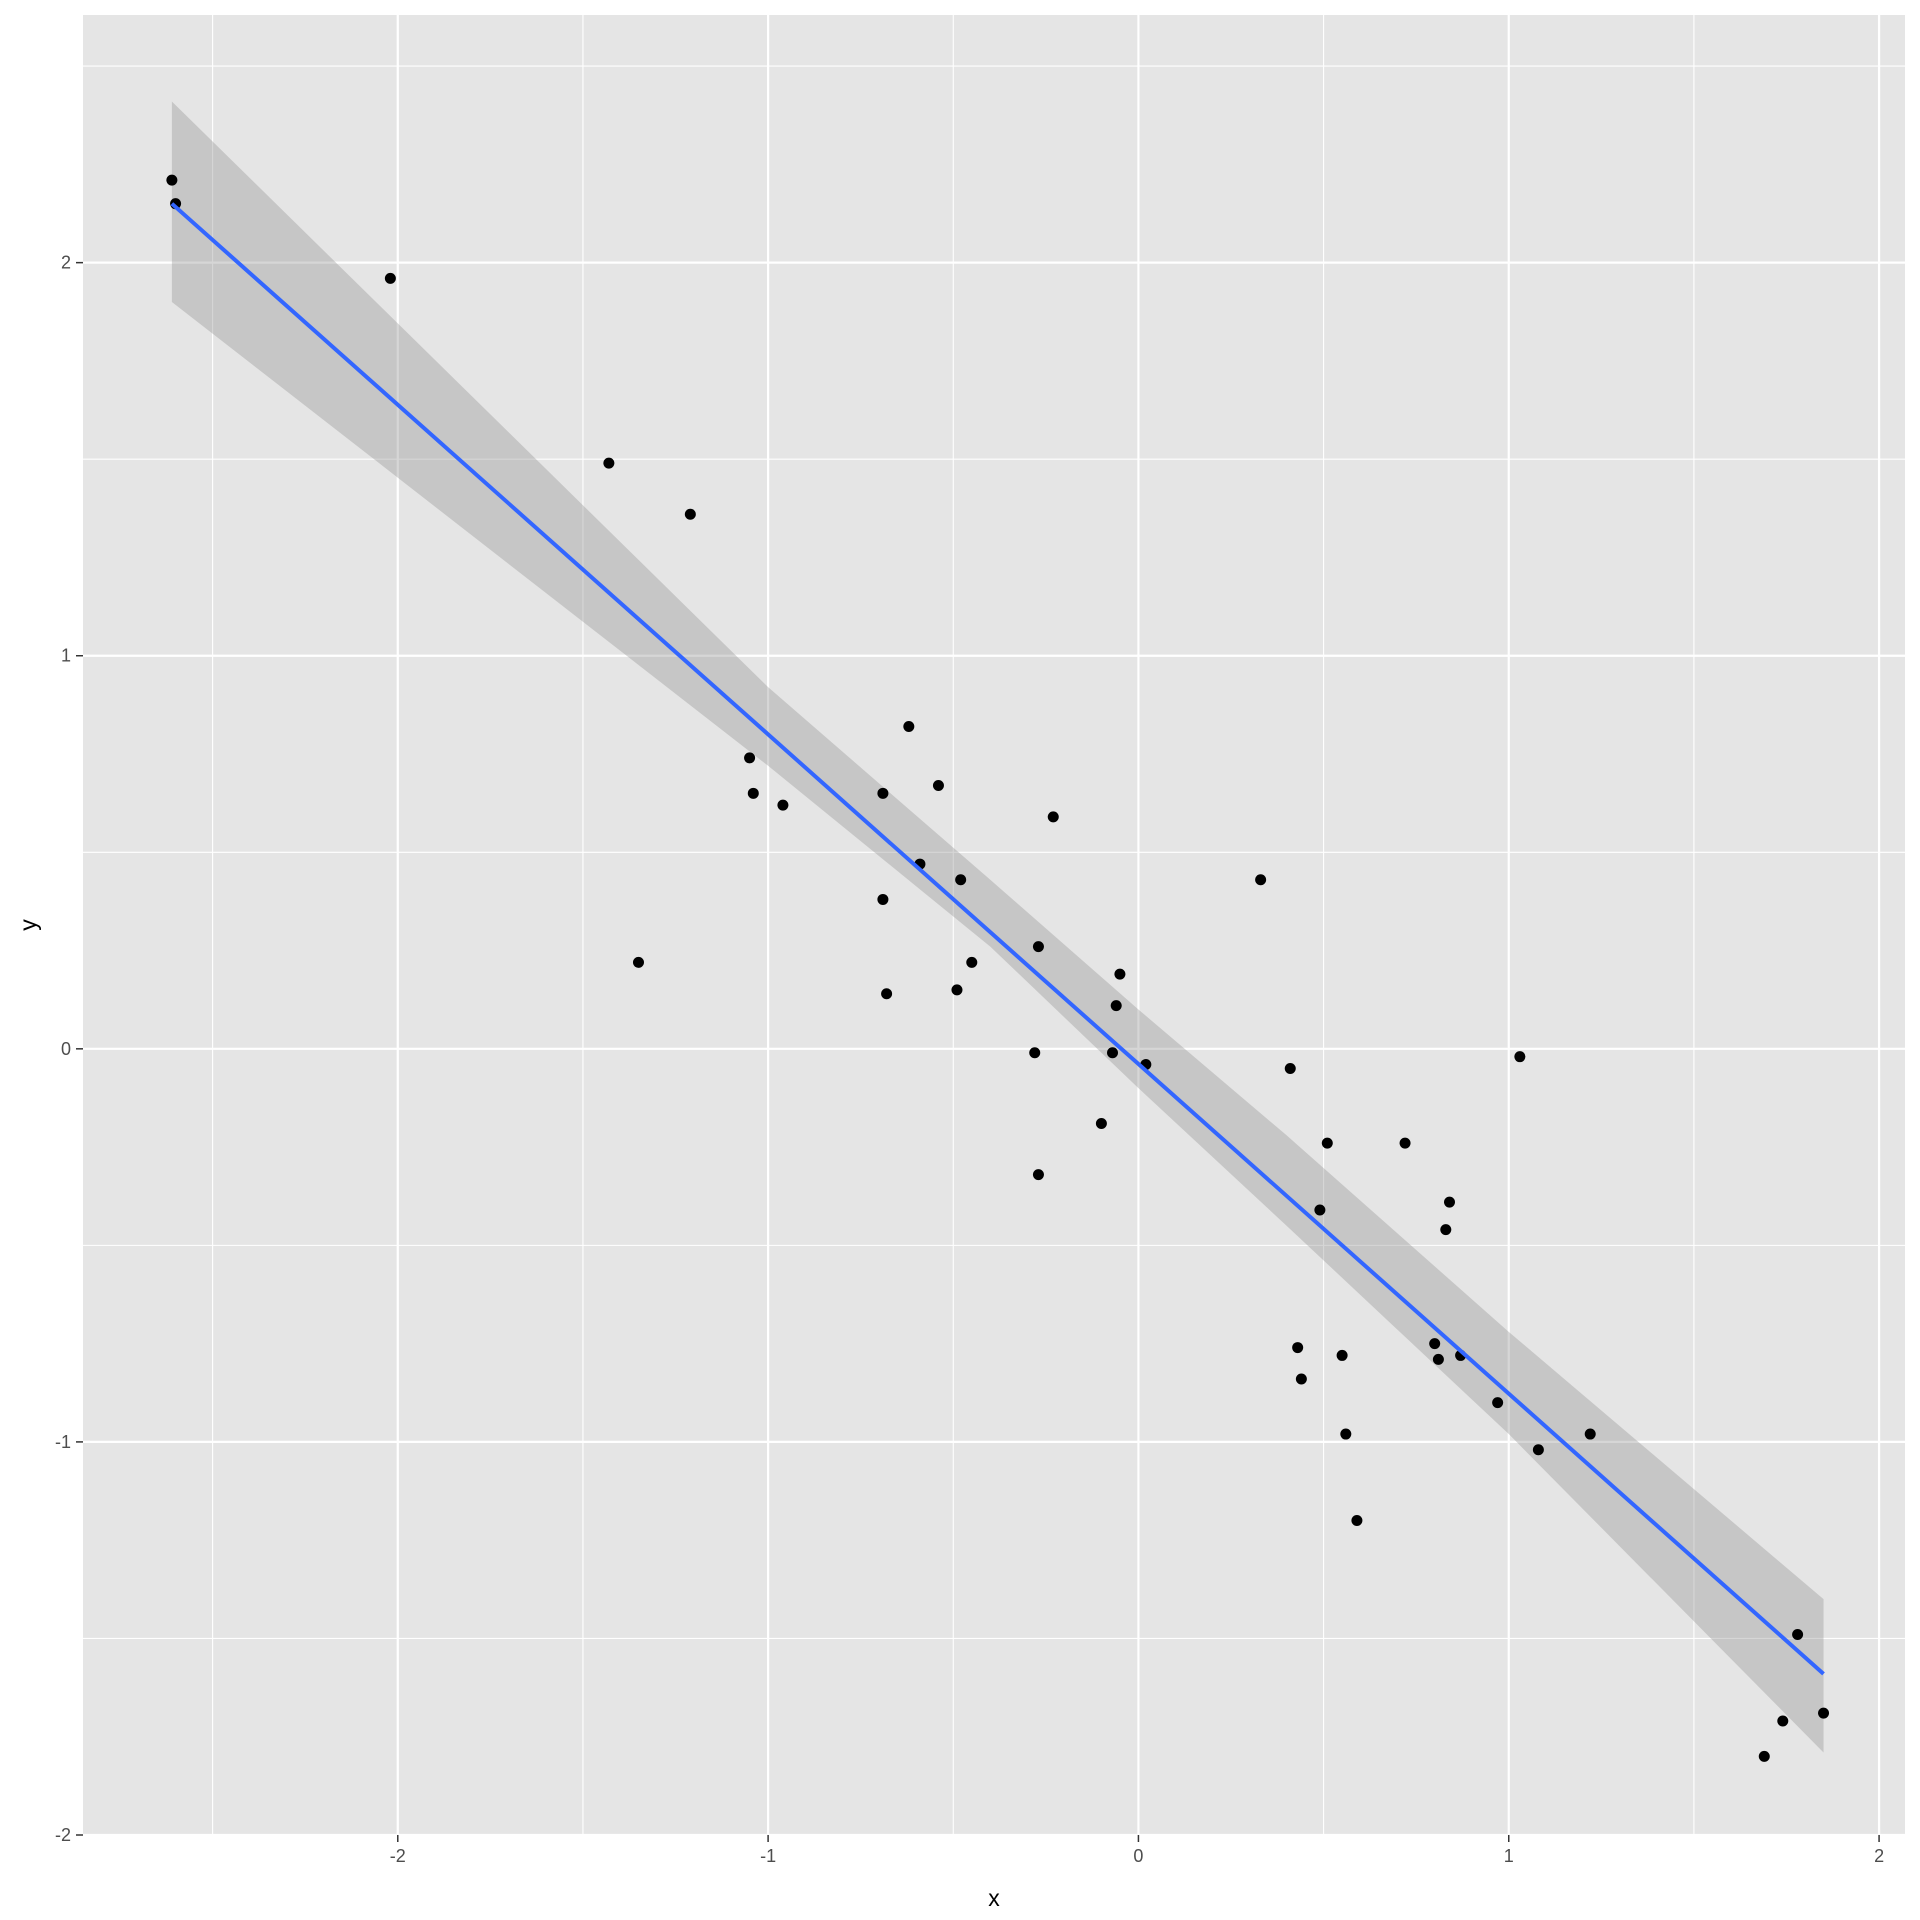 Image resolution: width=1920 pixels, height=1920 pixels. Describe the element at coordinates (66, 1049) in the screenshot. I see `y-tick-label: 0` at that location.